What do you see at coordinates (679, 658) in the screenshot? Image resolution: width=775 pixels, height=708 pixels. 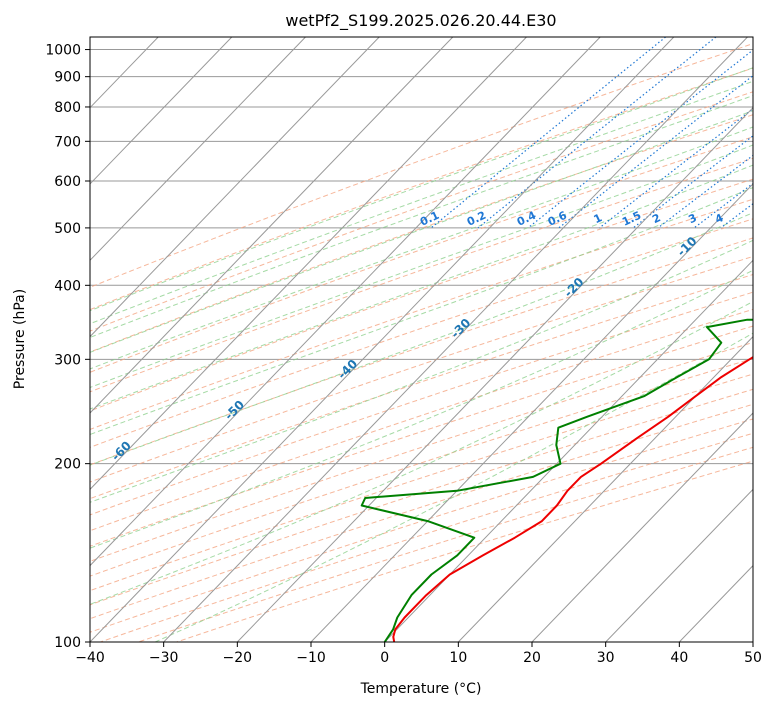 I see `x-tick-label: 40` at bounding box center [679, 658].